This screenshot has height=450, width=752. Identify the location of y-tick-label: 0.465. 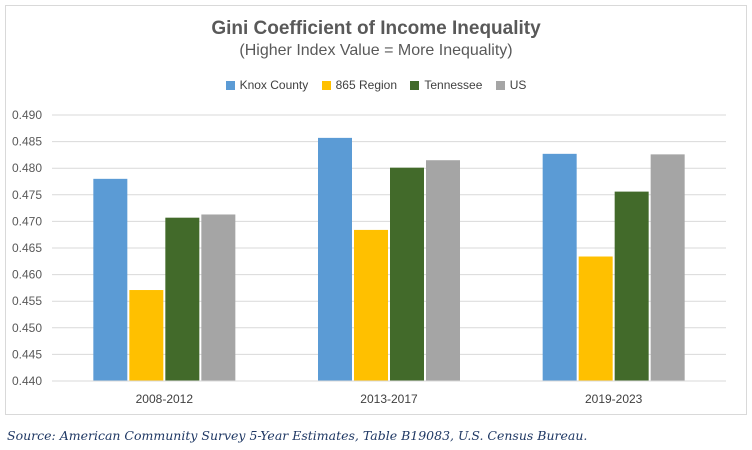
(27, 248).